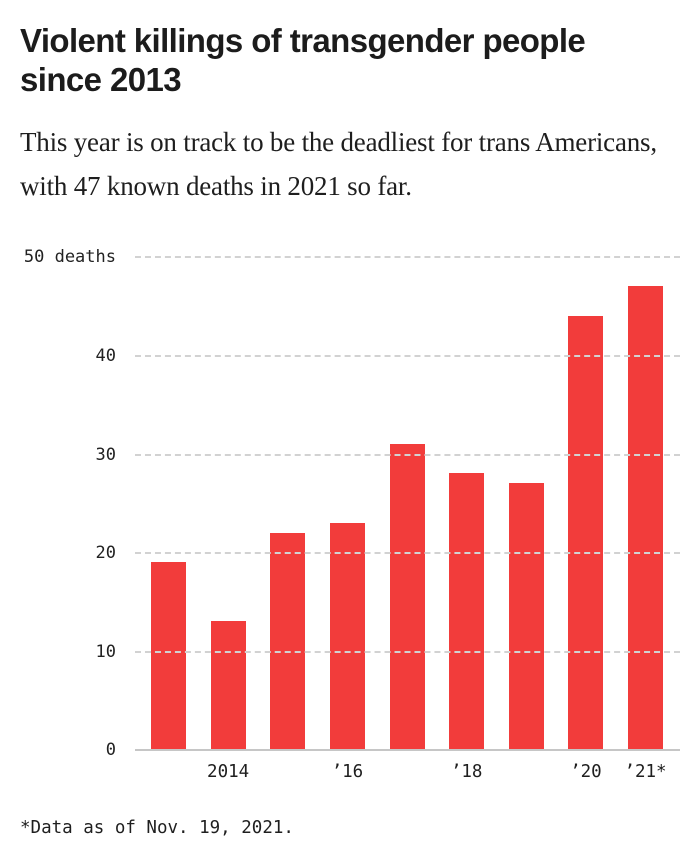  What do you see at coordinates (105, 454) in the screenshot?
I see `y-axis-label-30: 30` at bounding box center [105, 454].